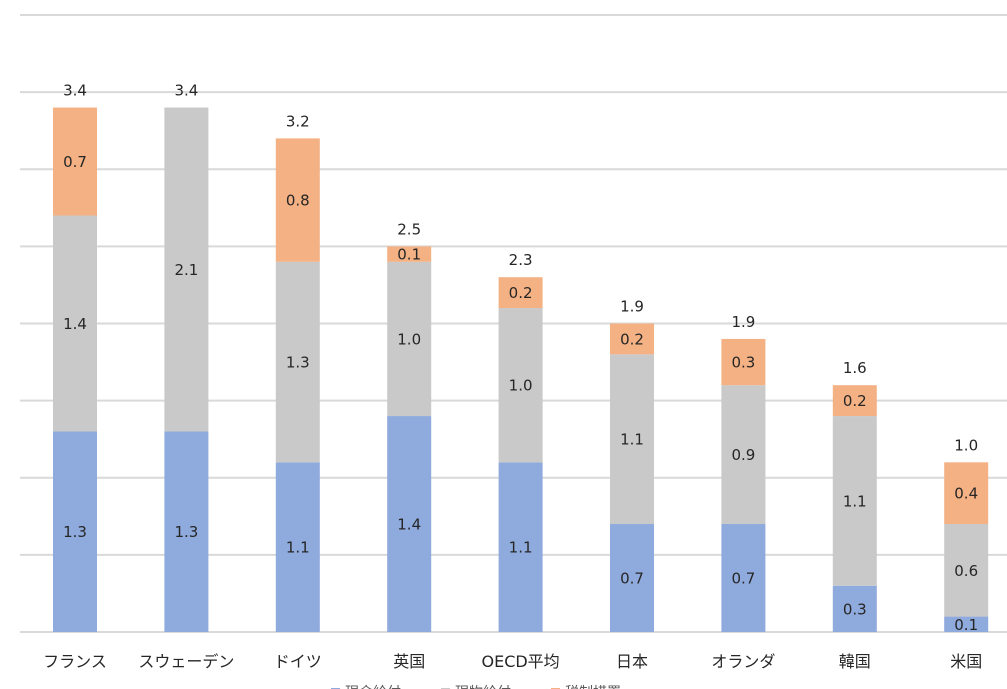 This screenshot has width=1007, height=689. Describe the element at coordinates (409, 229) in the screenshot. I see `total-value-label: 2.5` at that location.